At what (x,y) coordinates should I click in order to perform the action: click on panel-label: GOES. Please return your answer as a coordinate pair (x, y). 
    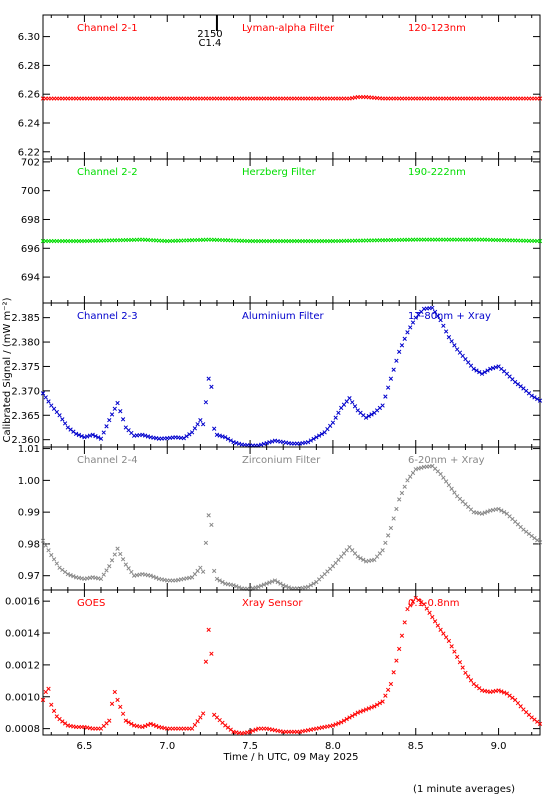
    Looking at the image, I should click on (91, 603).